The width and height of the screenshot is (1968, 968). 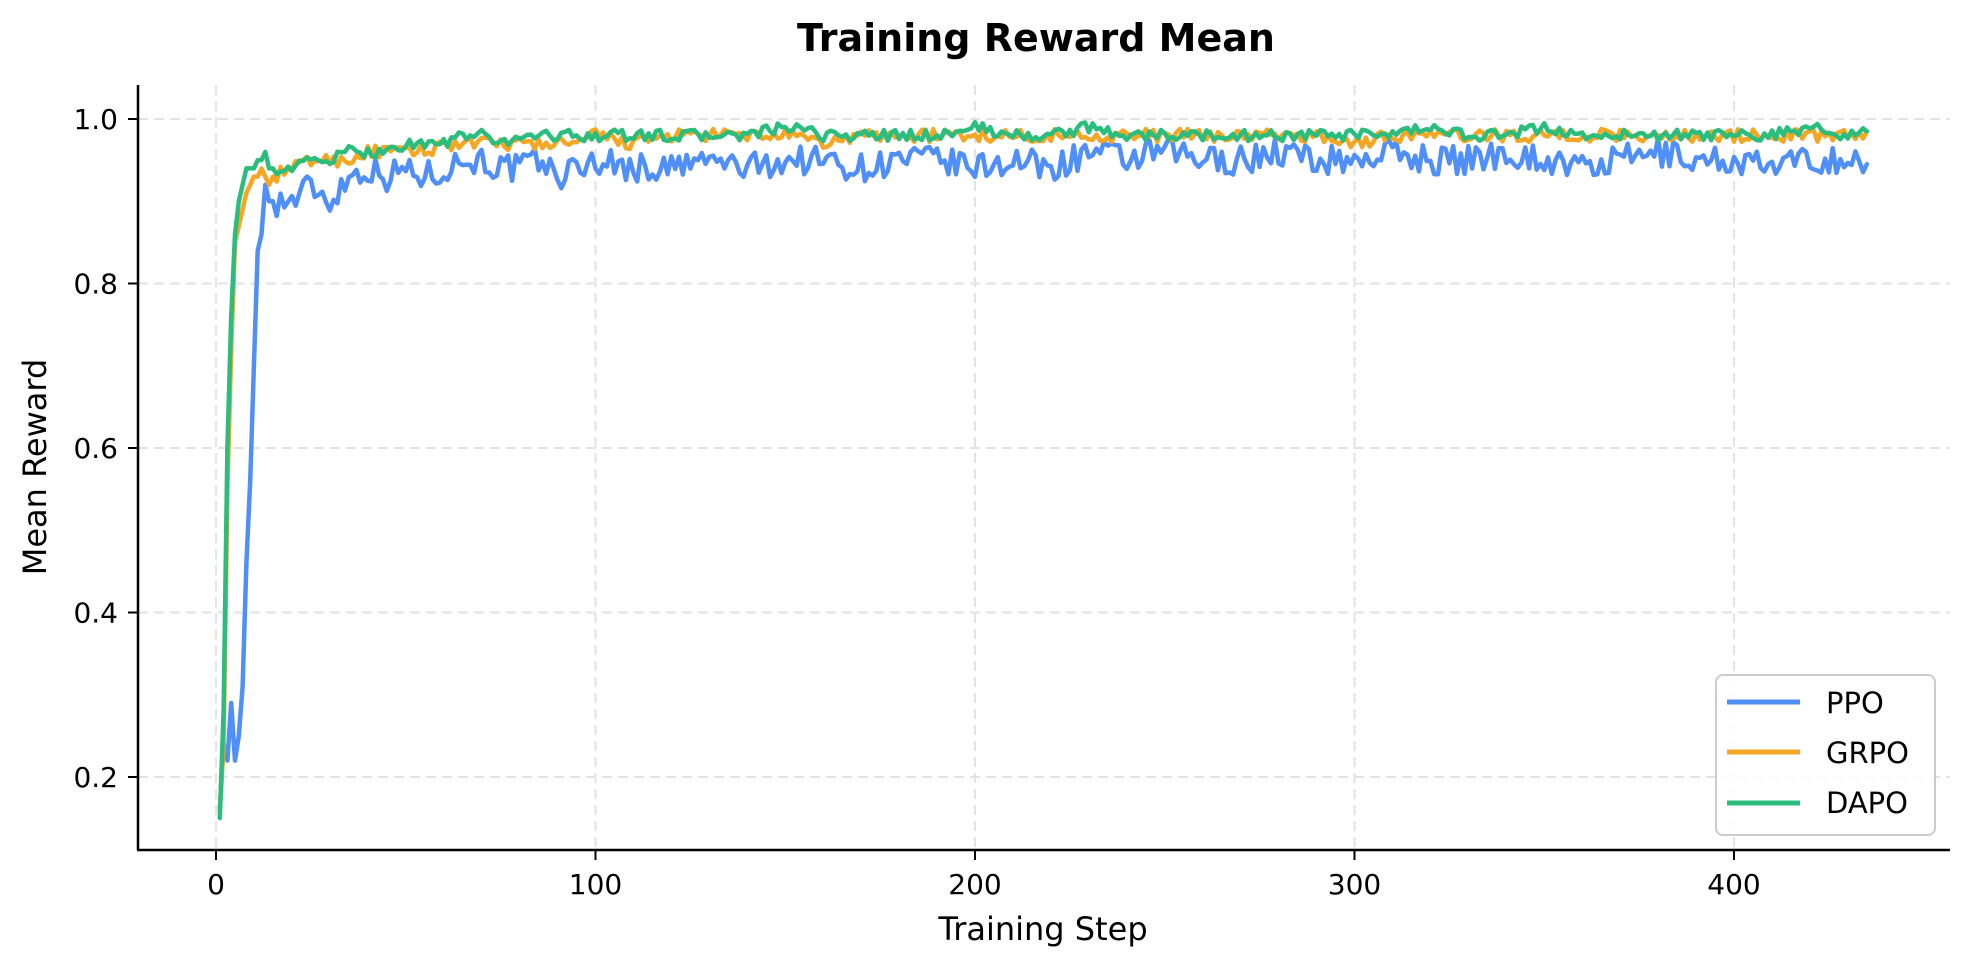 I want to click on legend-label-dapo: DAPO, so click(x=1867, y=803).